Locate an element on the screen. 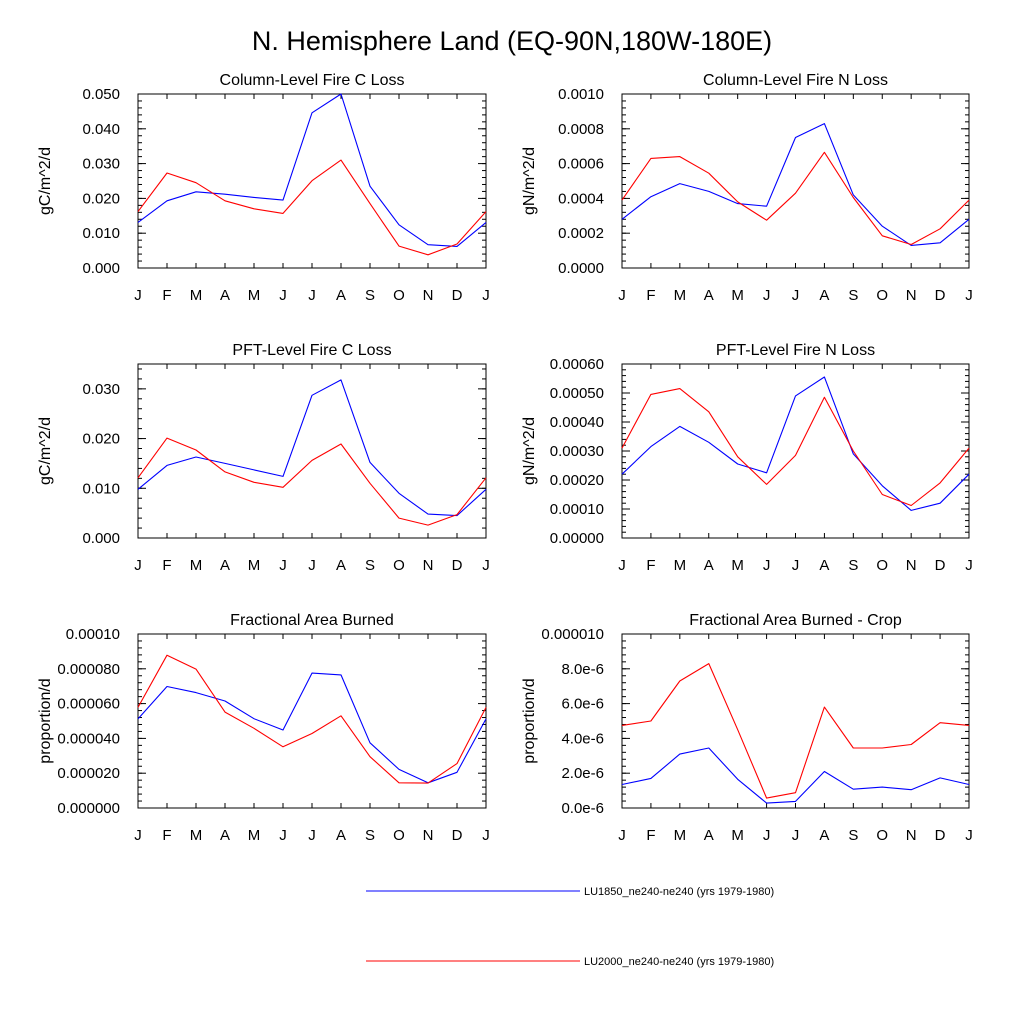  y-tick-label: 0.0010 is located at coordinates (581, 94).